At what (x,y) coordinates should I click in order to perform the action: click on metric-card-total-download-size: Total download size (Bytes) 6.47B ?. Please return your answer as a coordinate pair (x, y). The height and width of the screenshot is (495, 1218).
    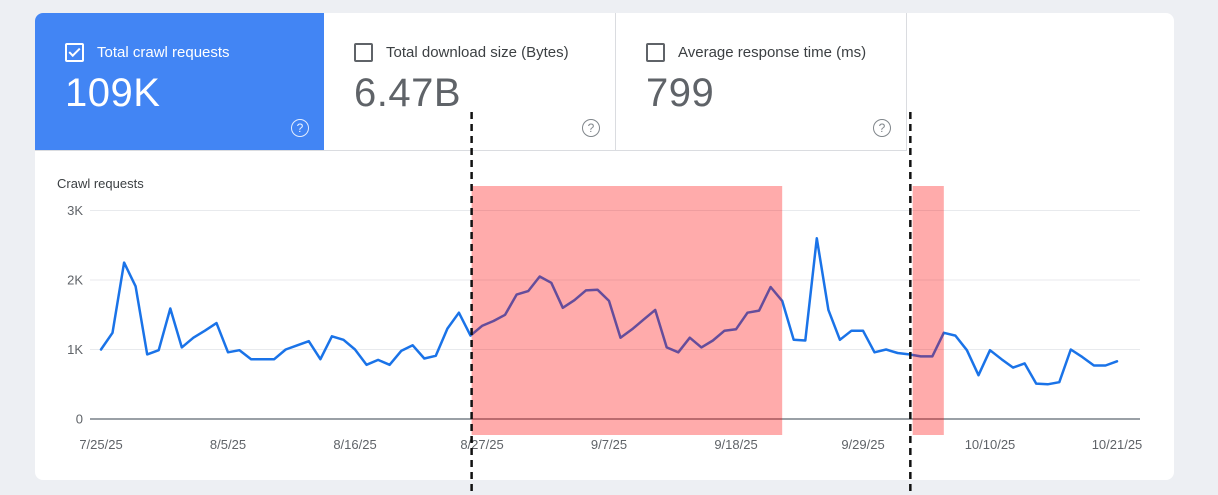
    Looking at the image, I should click on (470, 81).